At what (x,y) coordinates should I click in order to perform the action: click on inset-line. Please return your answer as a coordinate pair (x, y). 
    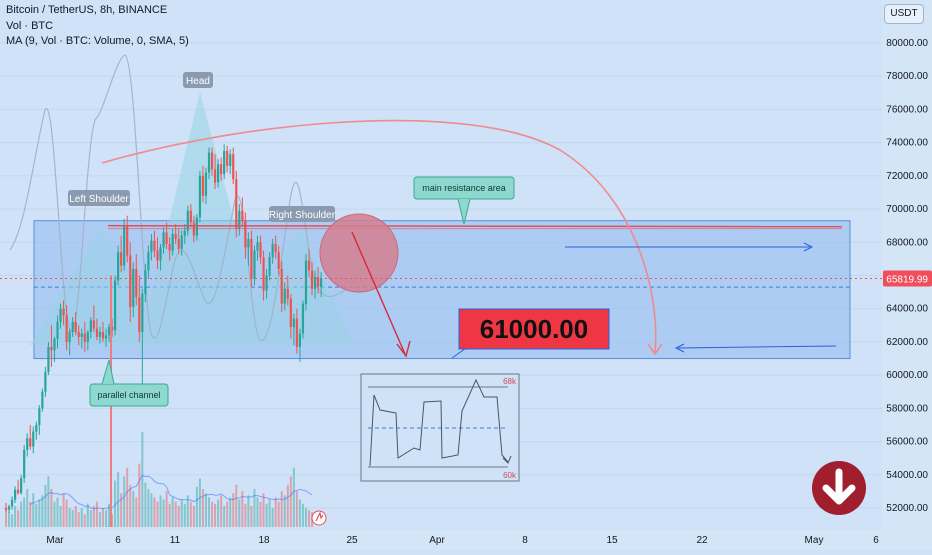
    Looking at the image, I should click on (439, 422).